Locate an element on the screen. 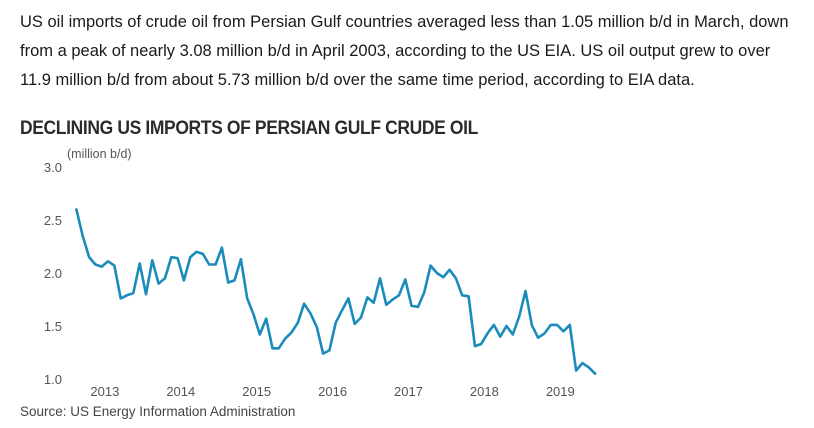  y-axis-unit-label: (million b/d) is located at coordinates (99, 154).